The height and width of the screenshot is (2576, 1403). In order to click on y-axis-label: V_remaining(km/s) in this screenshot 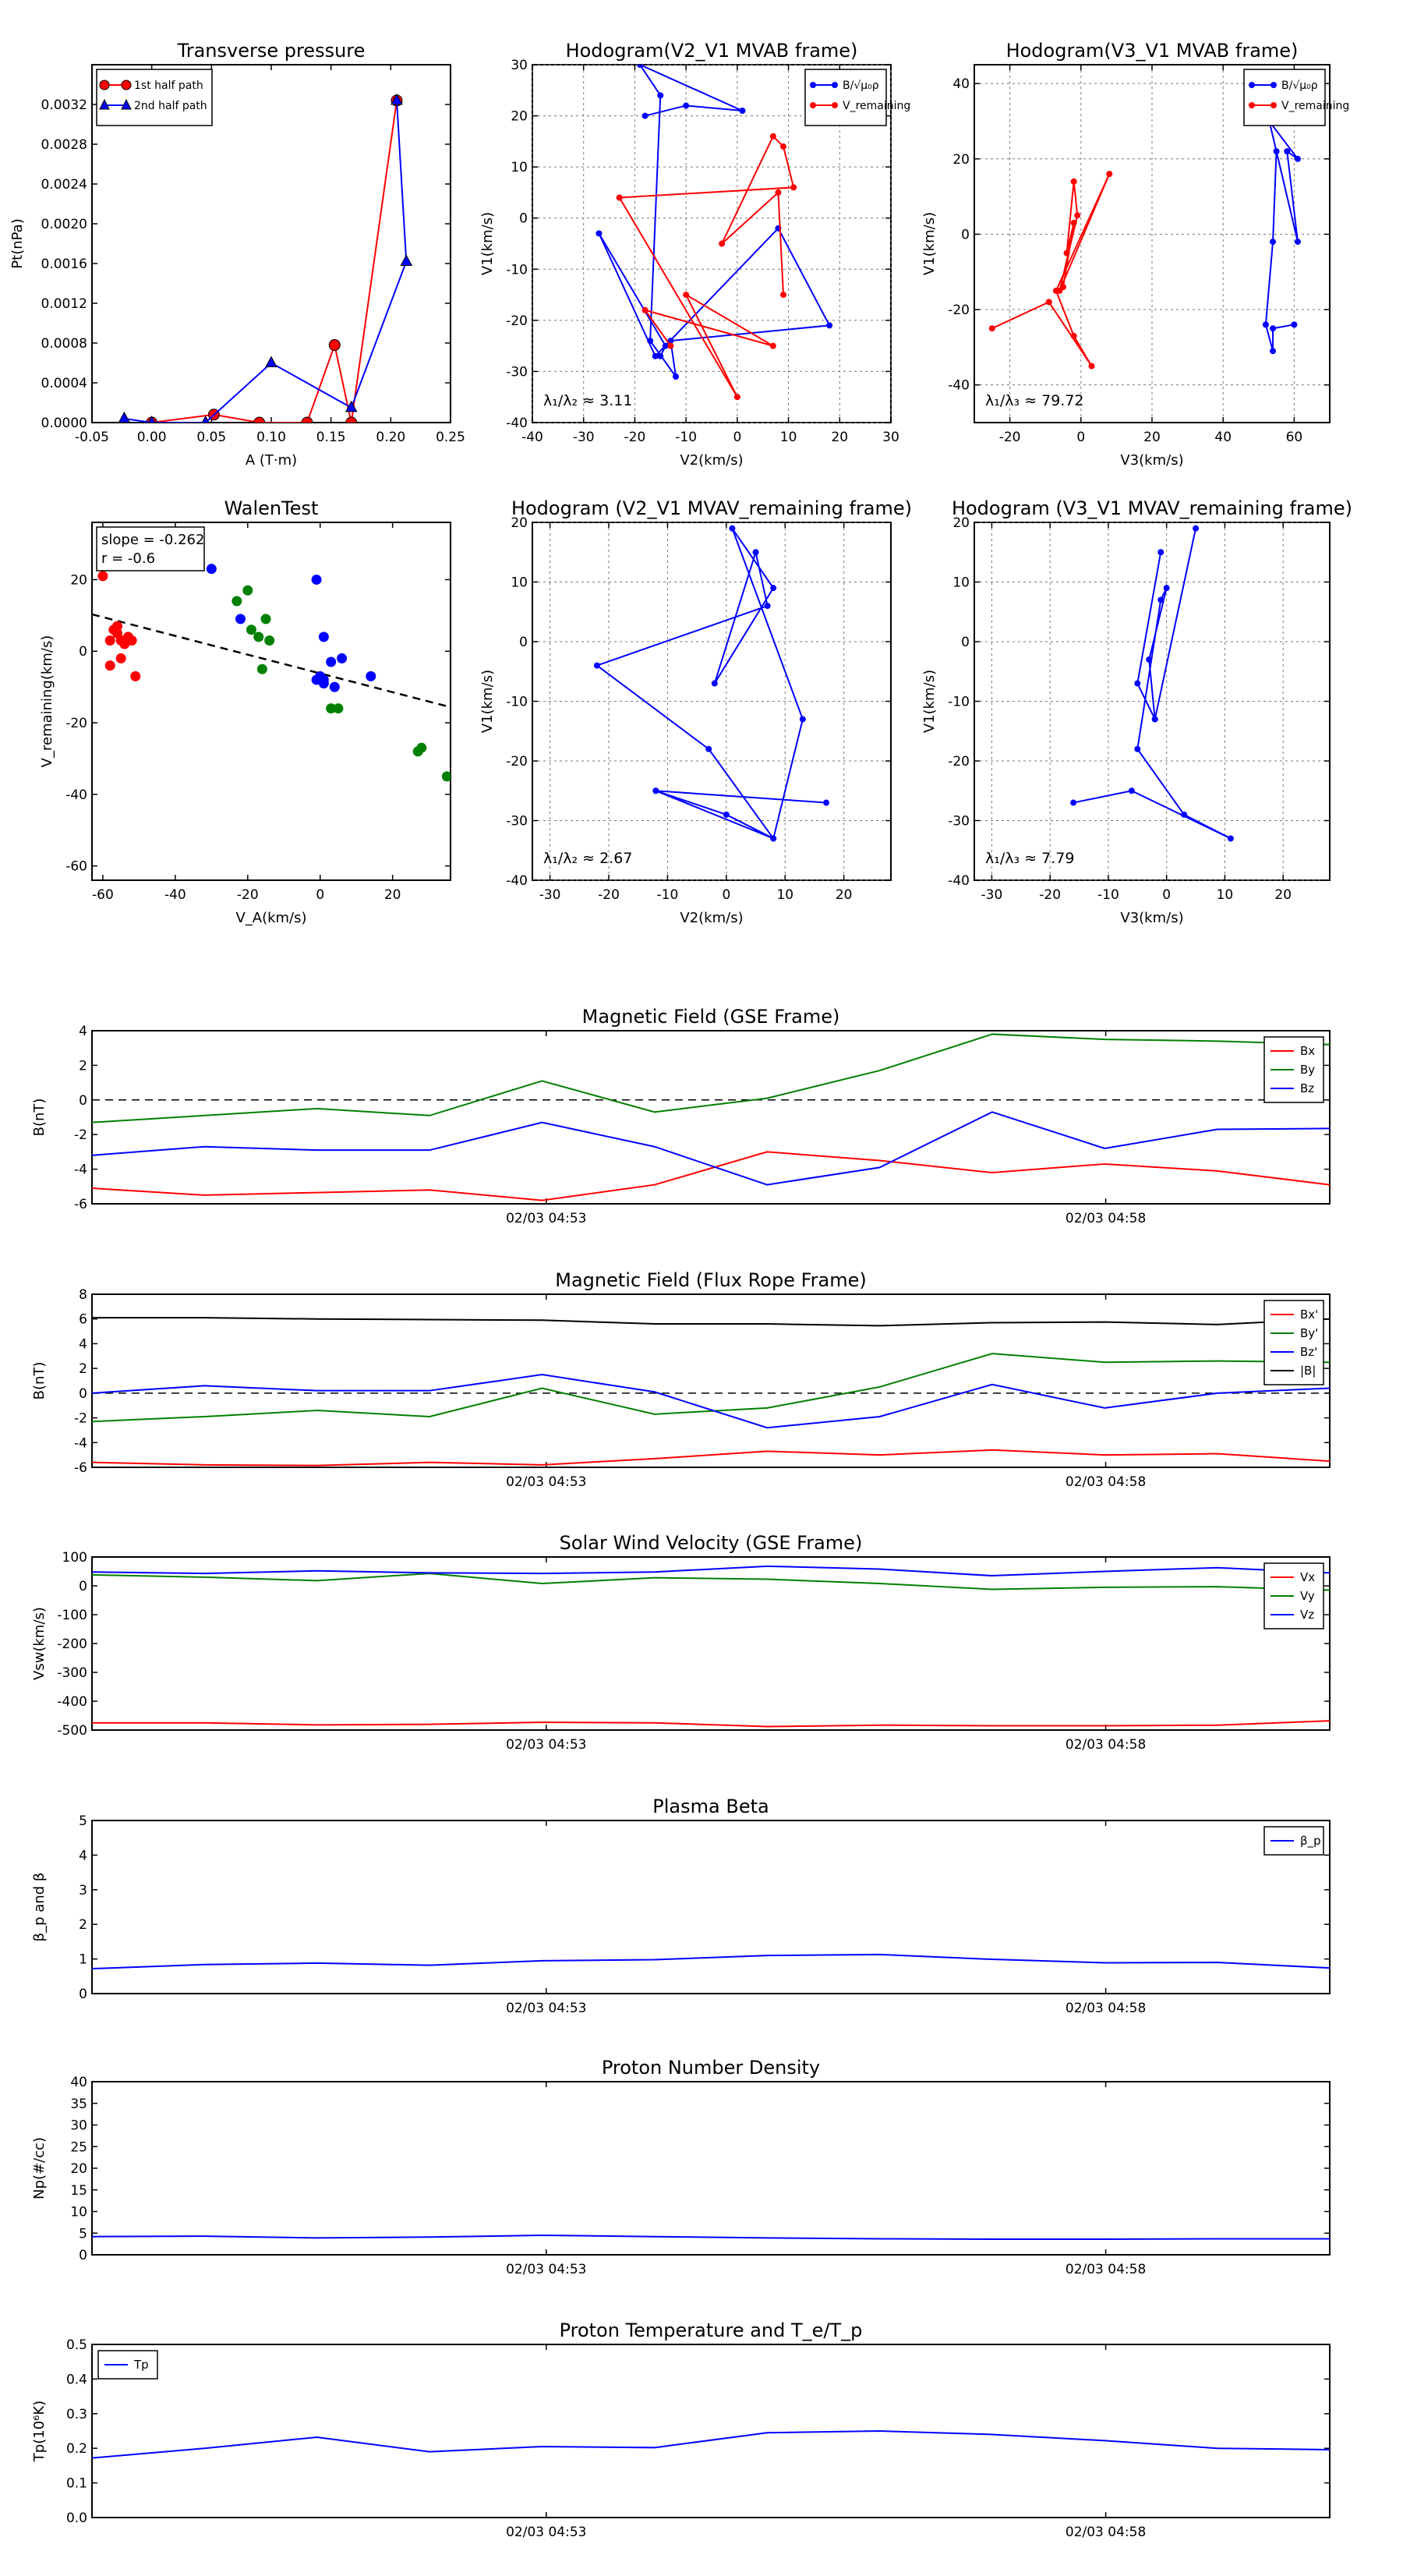, I will do `click(47, 701)`.